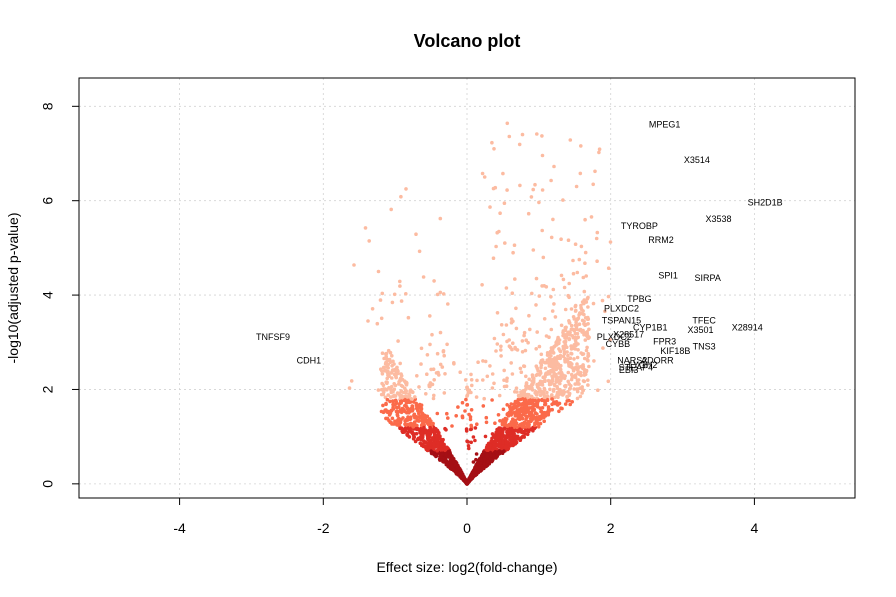 Image resolution: width=896 pixels, height=597 pixels. I want to click on gene-label: TYROBP, so click(639, 226).